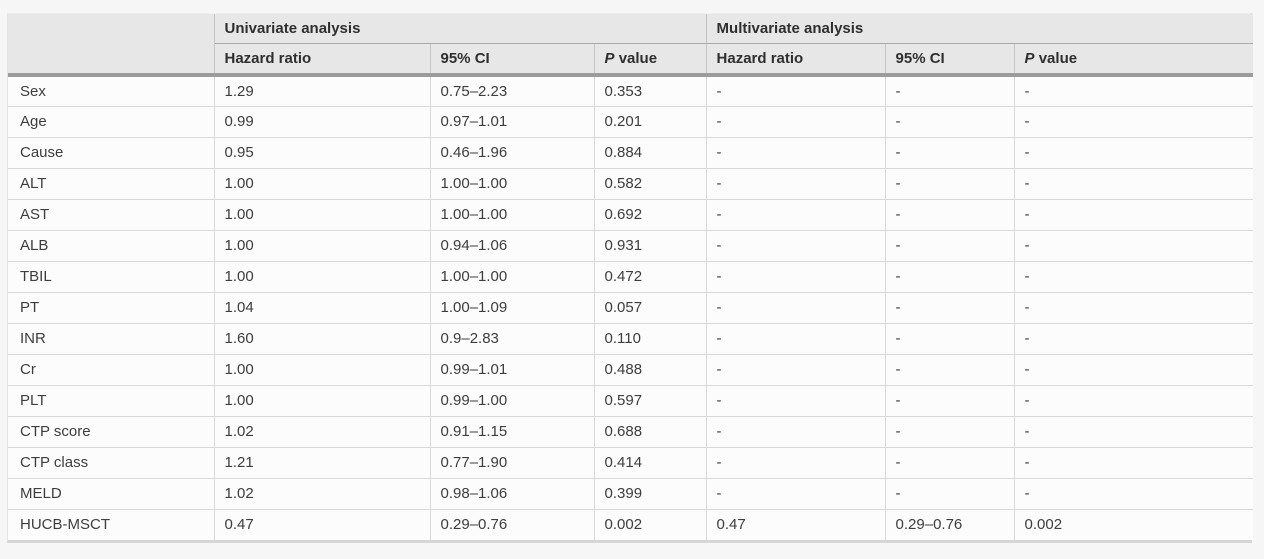  What do you see at coordinates (949, 524) in the screenshot?
I see `cell-multi-ci: 0.29–0.76` at bounding box center [949, 524].